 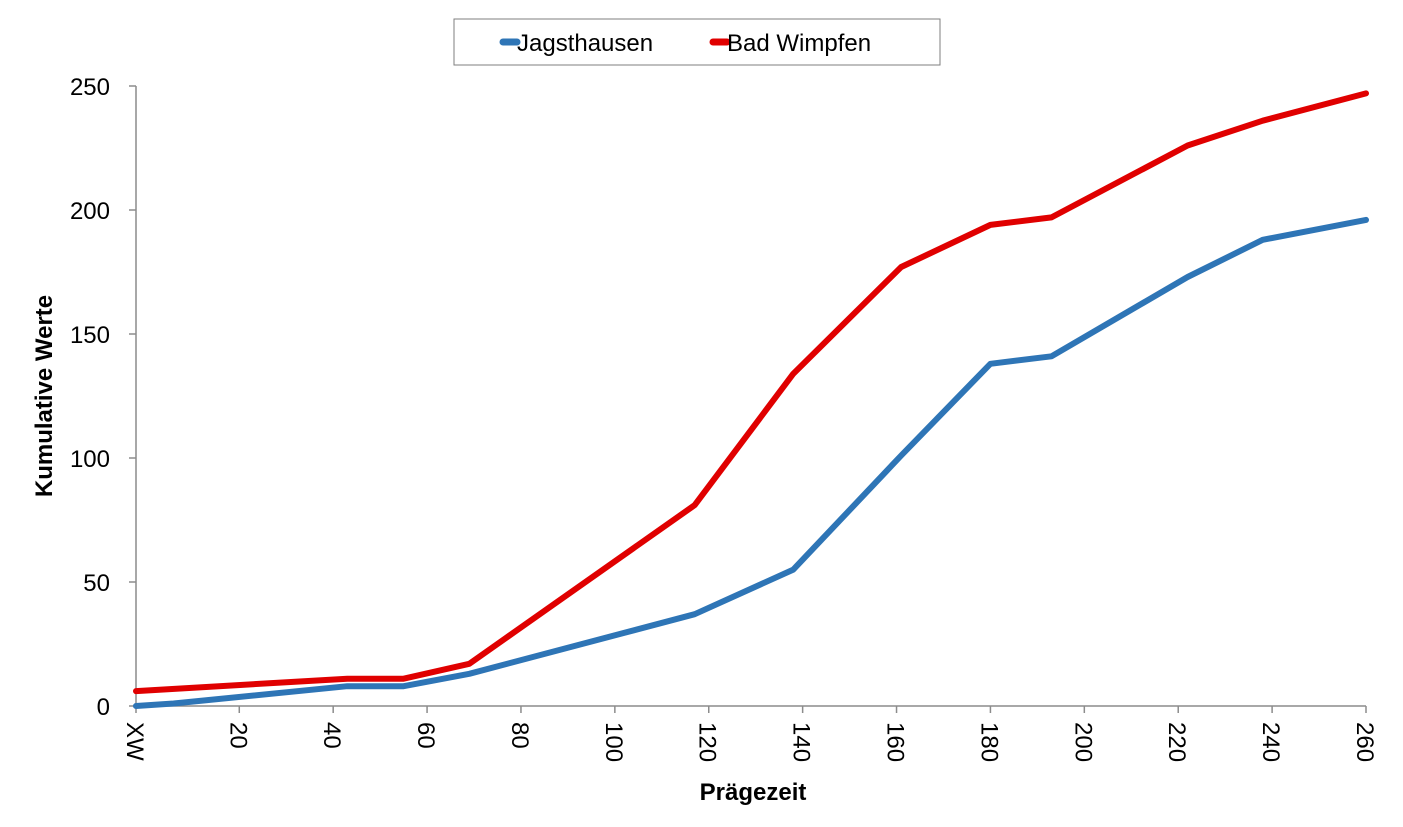 What do you see at coordinates (799, 43) in the screenshot?
I see `legend-label: Bad Wimpfen` at bounding box center [799, 43].